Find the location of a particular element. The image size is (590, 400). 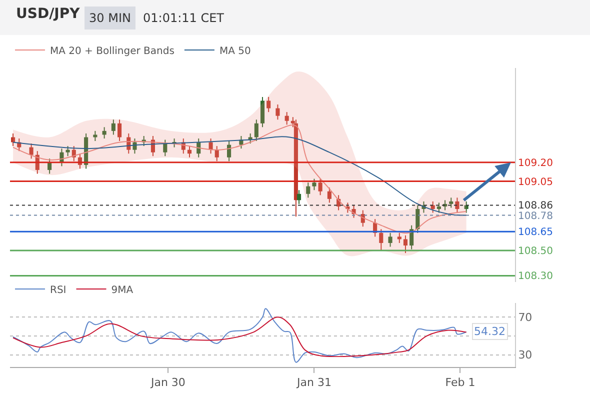

y-tick-label: 70 is located at coordinates (525, 317).